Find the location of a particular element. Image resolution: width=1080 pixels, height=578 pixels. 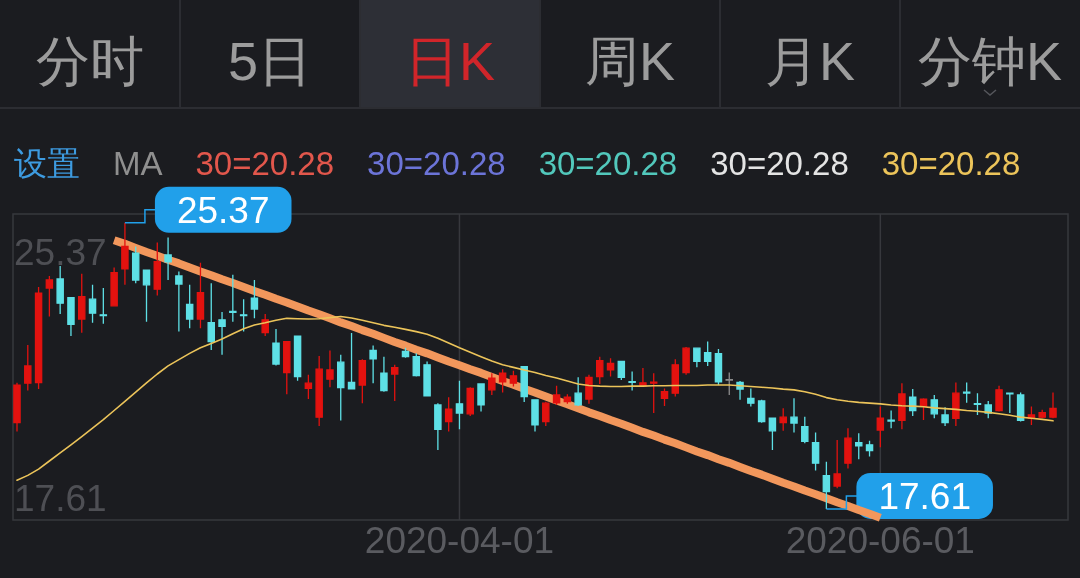

tab-label: 周K is located at coordinates (630, 61).